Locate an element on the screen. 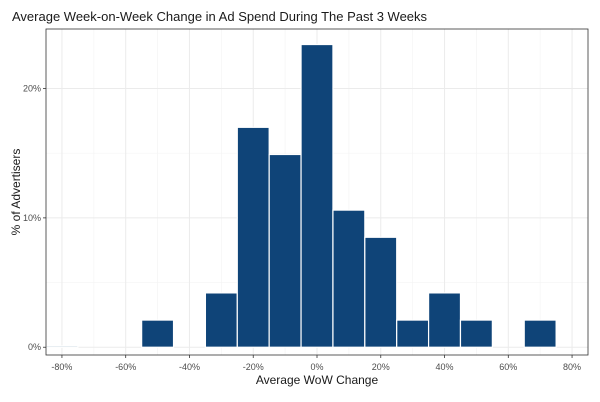  x-tick-label: 0% is located at coordinates (316, 367).